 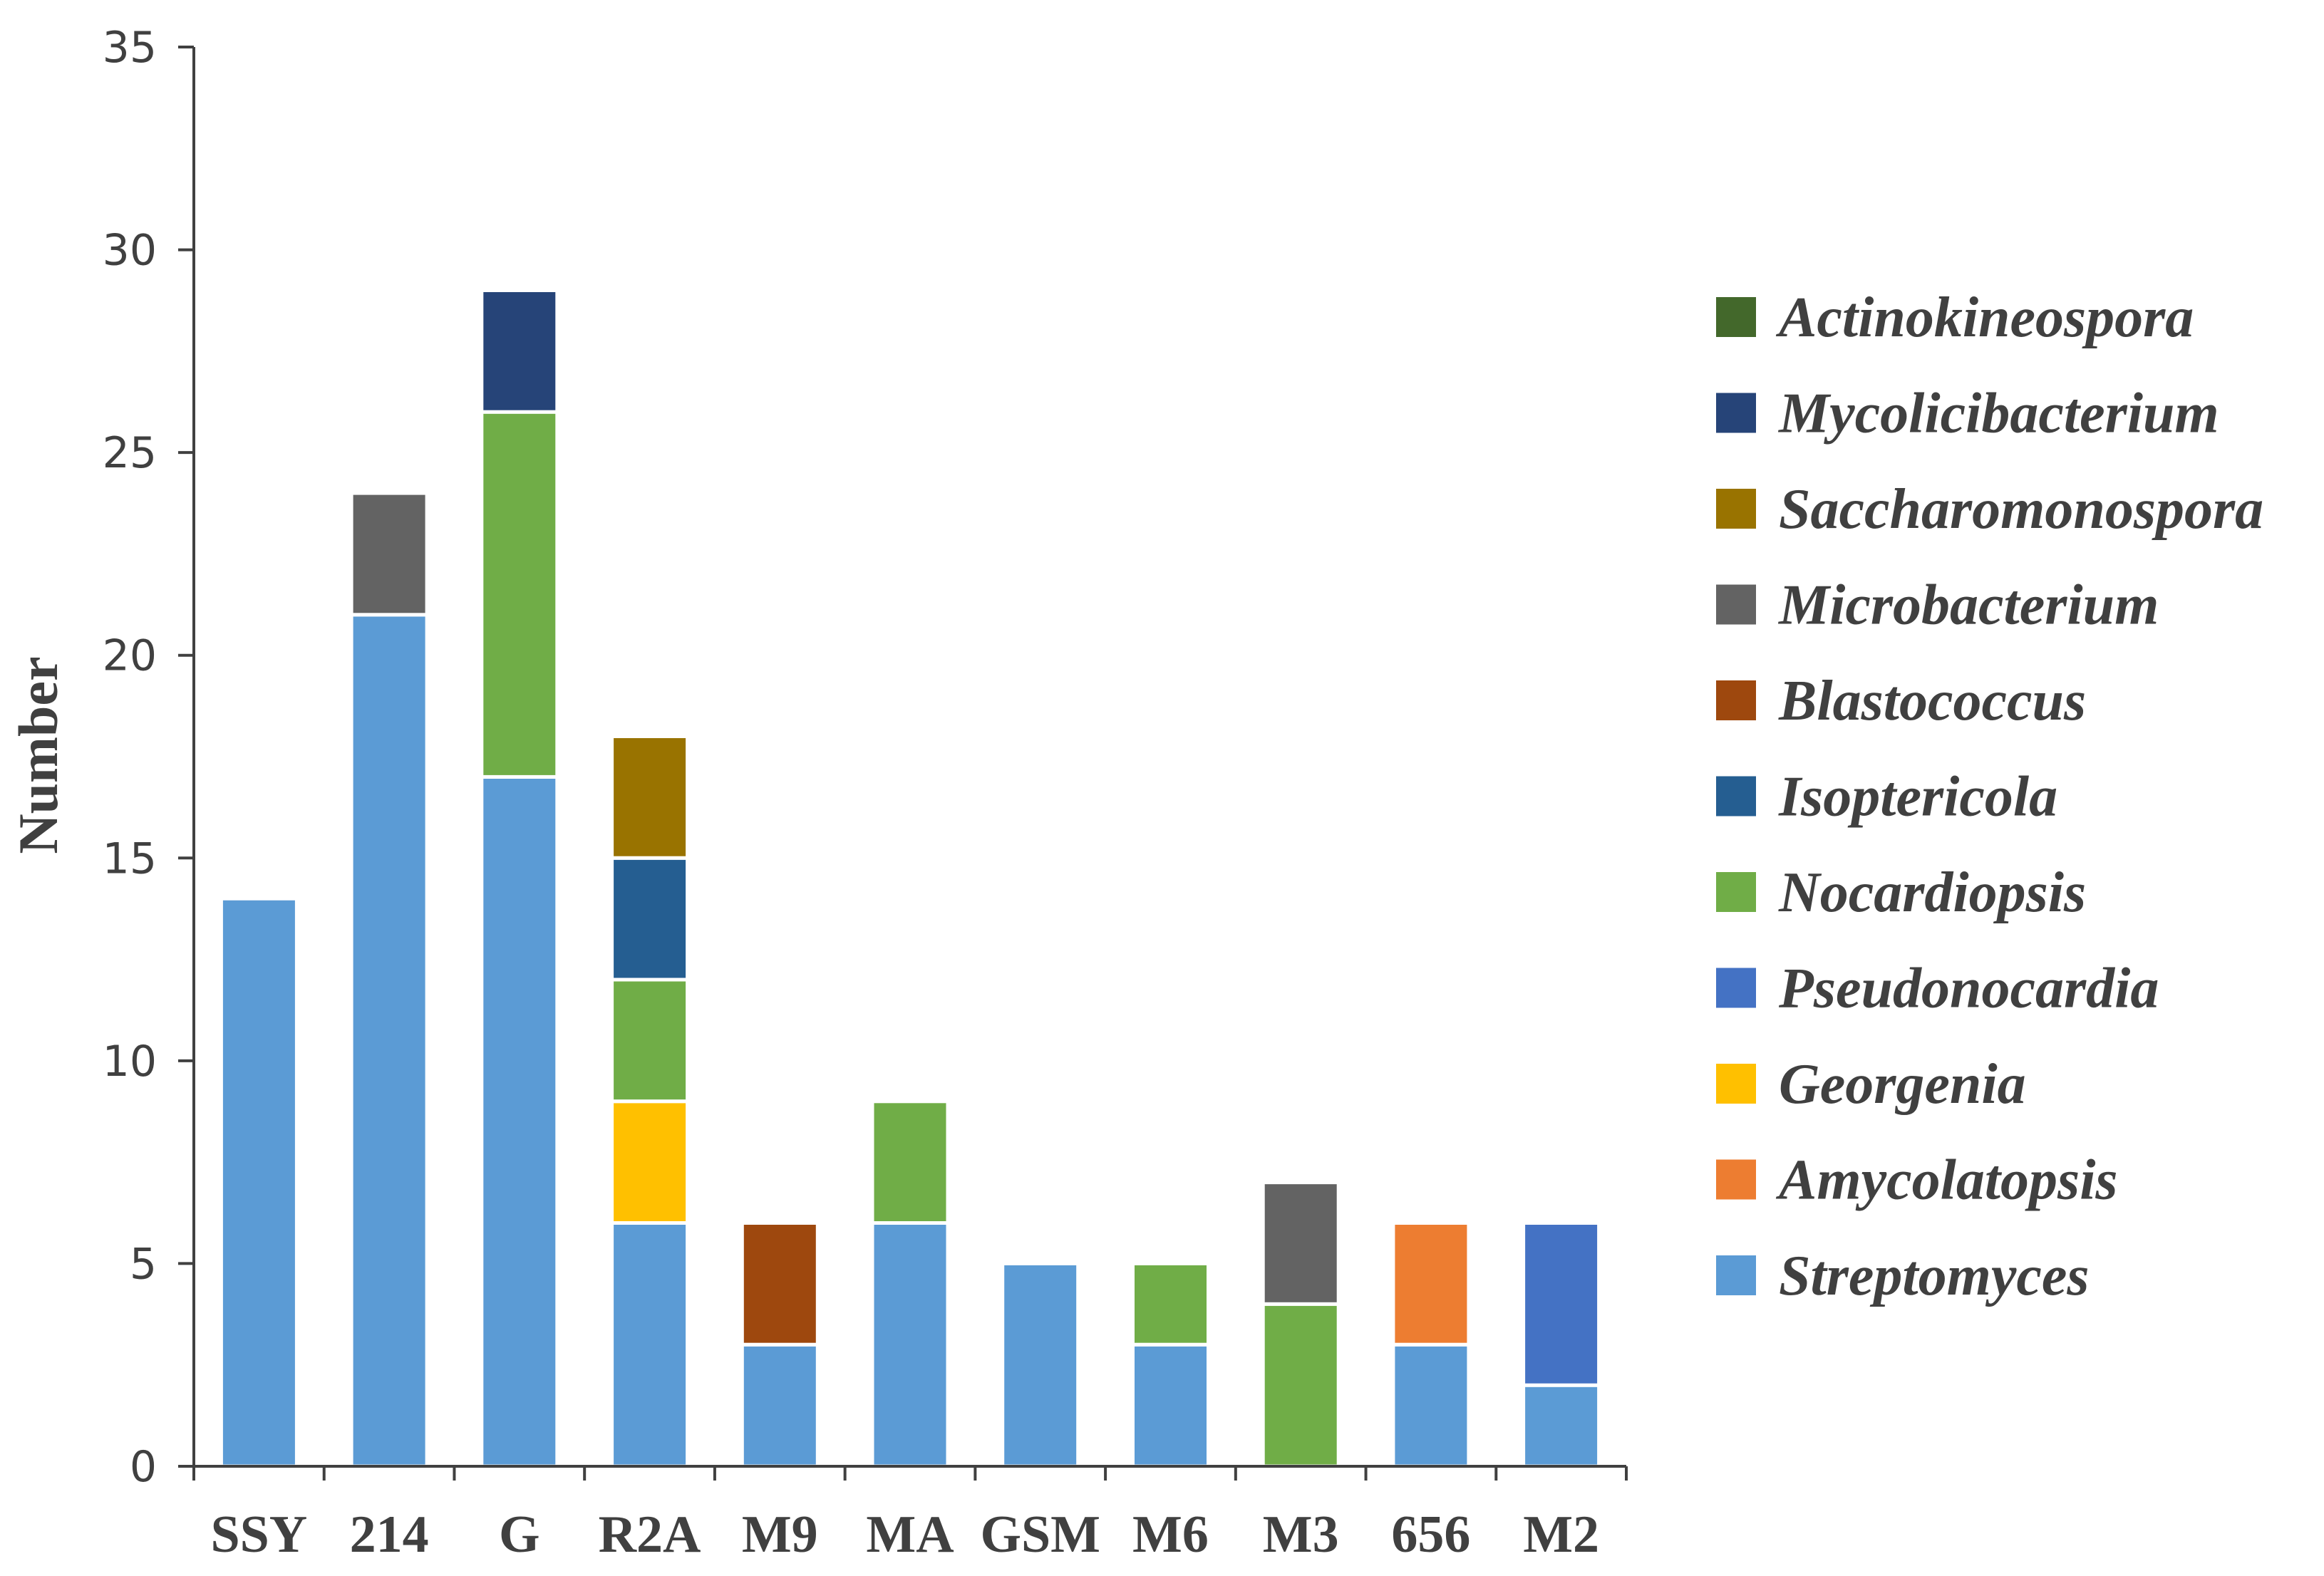 I want to click on bar-M6-nocardiopsis, so click(x=1171, y=1304).